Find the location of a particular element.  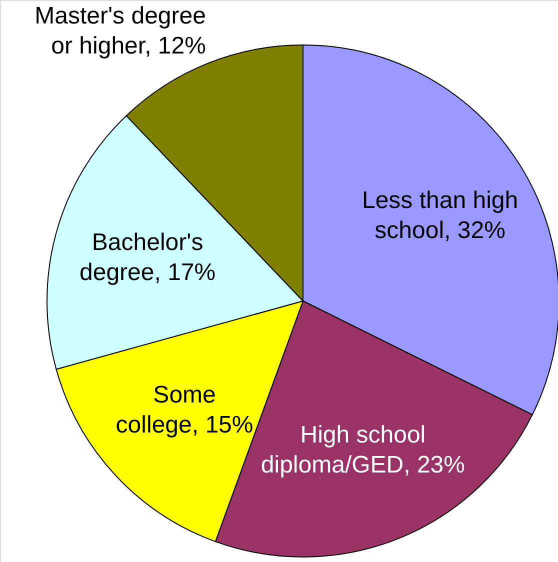

slice-label: Master's degree or higher, 12% is located at coordinates (120, 31).